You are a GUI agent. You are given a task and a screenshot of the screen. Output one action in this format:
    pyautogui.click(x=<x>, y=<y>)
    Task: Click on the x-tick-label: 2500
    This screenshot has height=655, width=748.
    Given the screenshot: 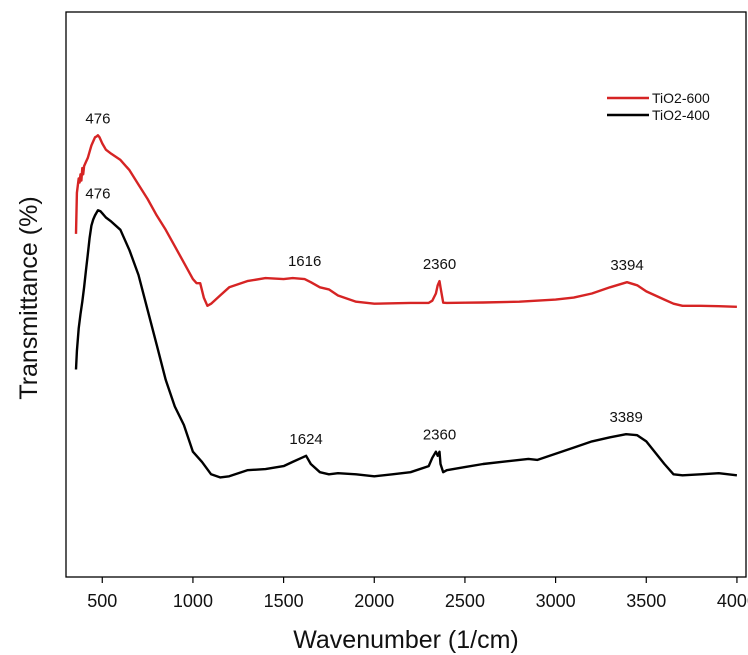 What is the action you would take?
    pyautogui.click(x=465, y=601)
    